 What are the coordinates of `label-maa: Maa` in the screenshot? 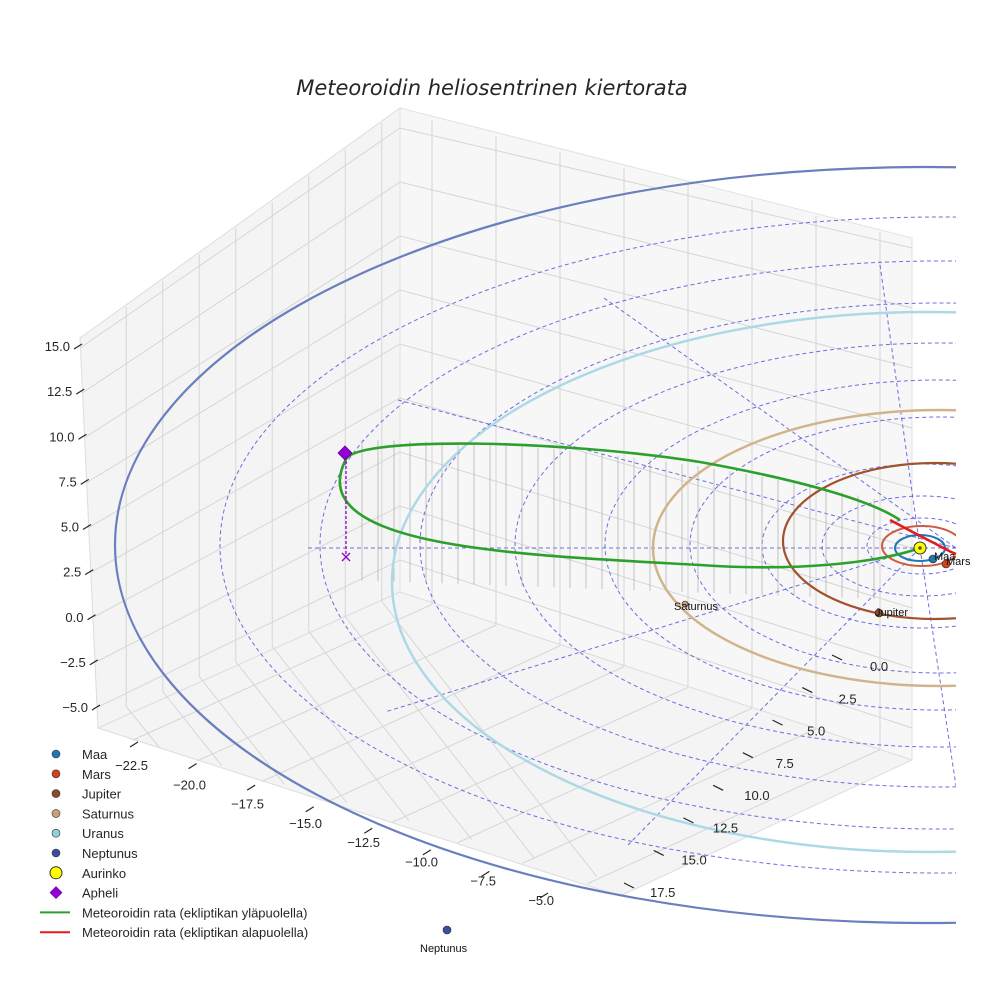 It's located at (945, 557).